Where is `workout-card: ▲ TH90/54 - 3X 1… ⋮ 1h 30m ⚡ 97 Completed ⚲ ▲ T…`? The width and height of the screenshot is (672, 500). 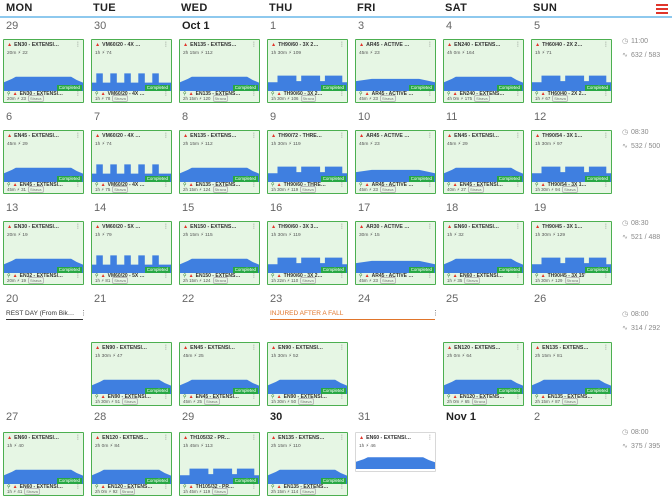
workout-card: ▲ TH90/54 - 3X 1… ⋮ 1h 30m ⚡ 97 Completed ⚲ ▲ T… is located at coordinates (571, 162).